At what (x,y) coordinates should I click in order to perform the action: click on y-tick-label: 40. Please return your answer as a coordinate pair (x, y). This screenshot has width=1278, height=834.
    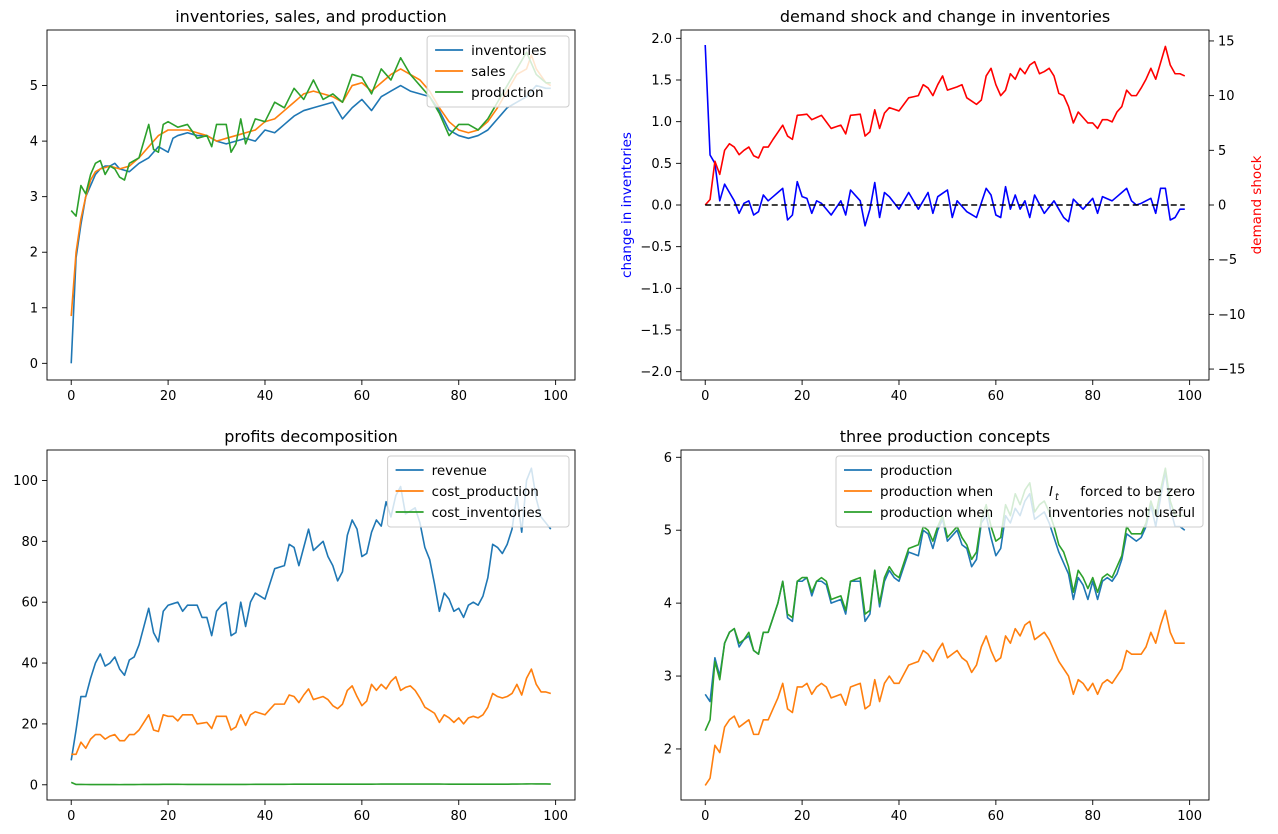
    Looking at the image, I should click on (29, 664).